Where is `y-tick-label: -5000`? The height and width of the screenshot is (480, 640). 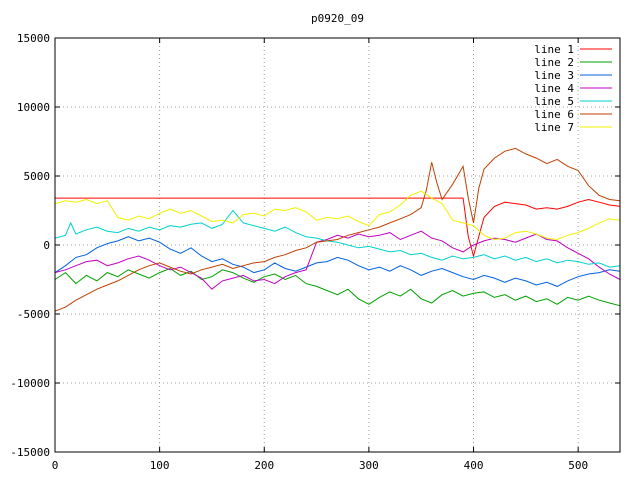
y-tick-label: -5000 is located at coordinates (33, 314).